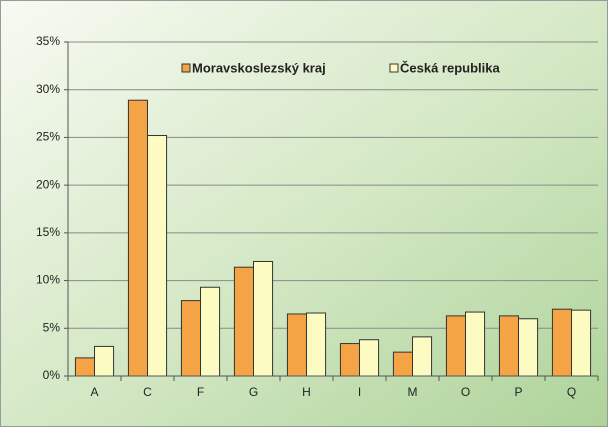 The height and width of the screenshot is (428, 609). Describe the element at coordinates (48, 280) in the screenshot. I see `y-tick-label: 10%` at that location.